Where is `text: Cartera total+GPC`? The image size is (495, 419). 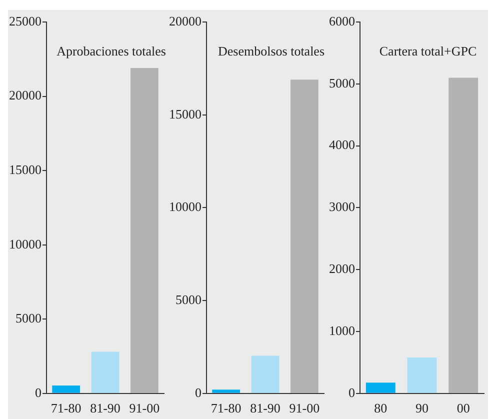
text: Cartera total+GPC is located at coordinates (428, 50).